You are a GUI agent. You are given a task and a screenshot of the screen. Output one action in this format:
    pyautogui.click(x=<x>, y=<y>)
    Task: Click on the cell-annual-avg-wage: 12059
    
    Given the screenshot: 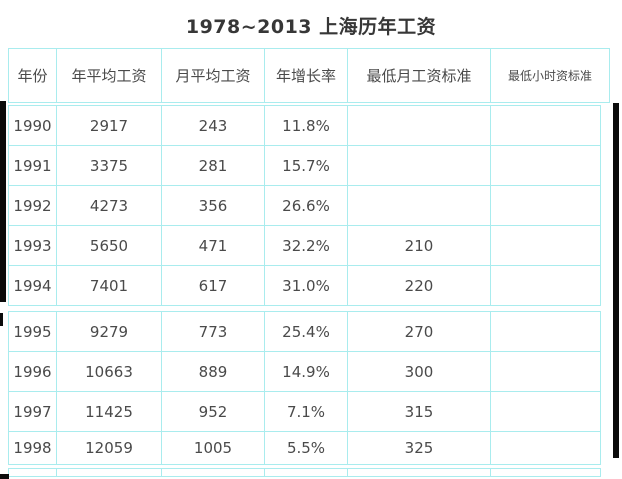 What is the action you would take?
    pyautogui.click(x=109, y=448)
    